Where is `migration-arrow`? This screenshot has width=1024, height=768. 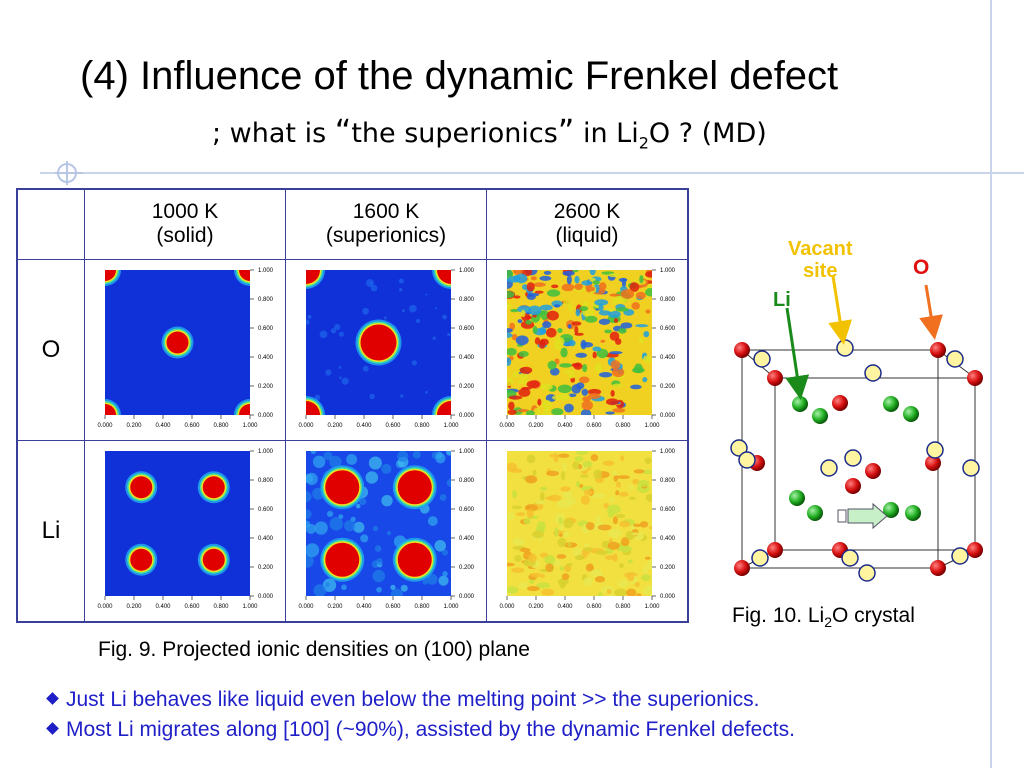
migration-arrow is located at coordinates (862, 516).